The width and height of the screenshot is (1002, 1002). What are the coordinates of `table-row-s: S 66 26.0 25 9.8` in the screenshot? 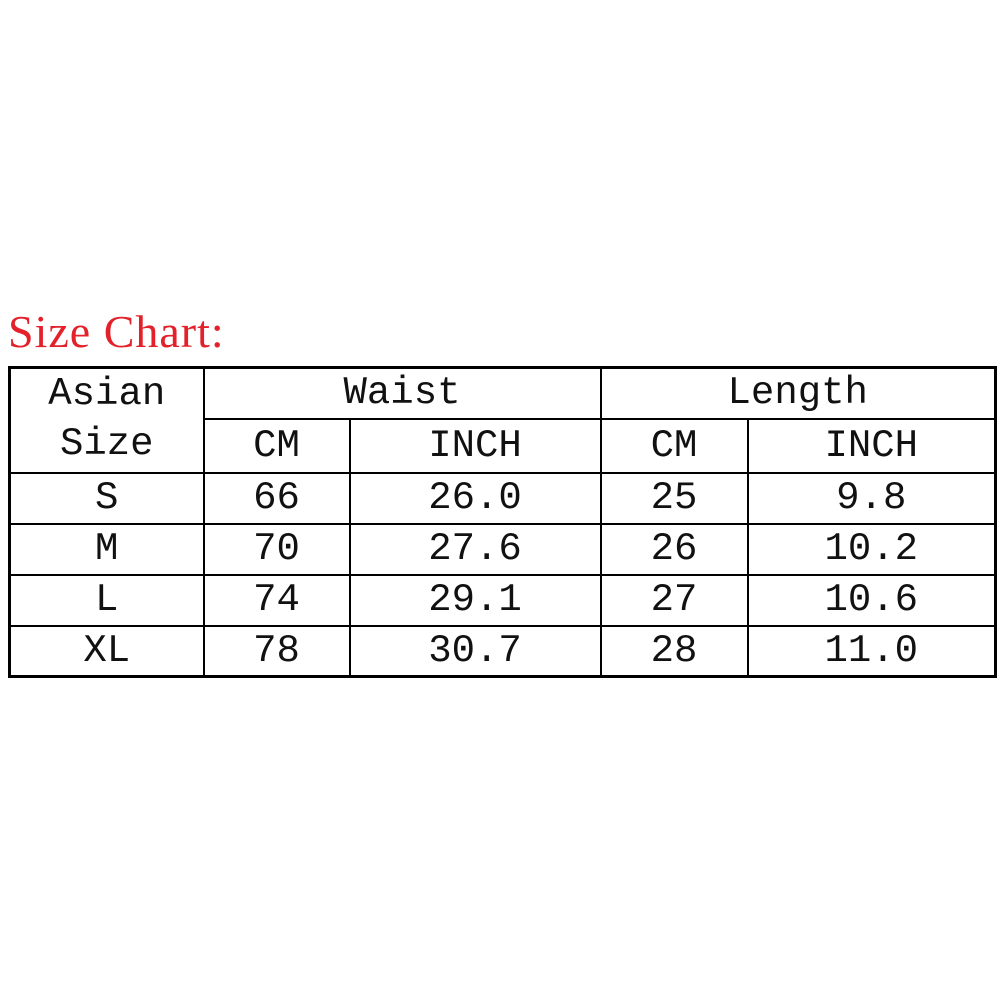 It's located at (502, 498).